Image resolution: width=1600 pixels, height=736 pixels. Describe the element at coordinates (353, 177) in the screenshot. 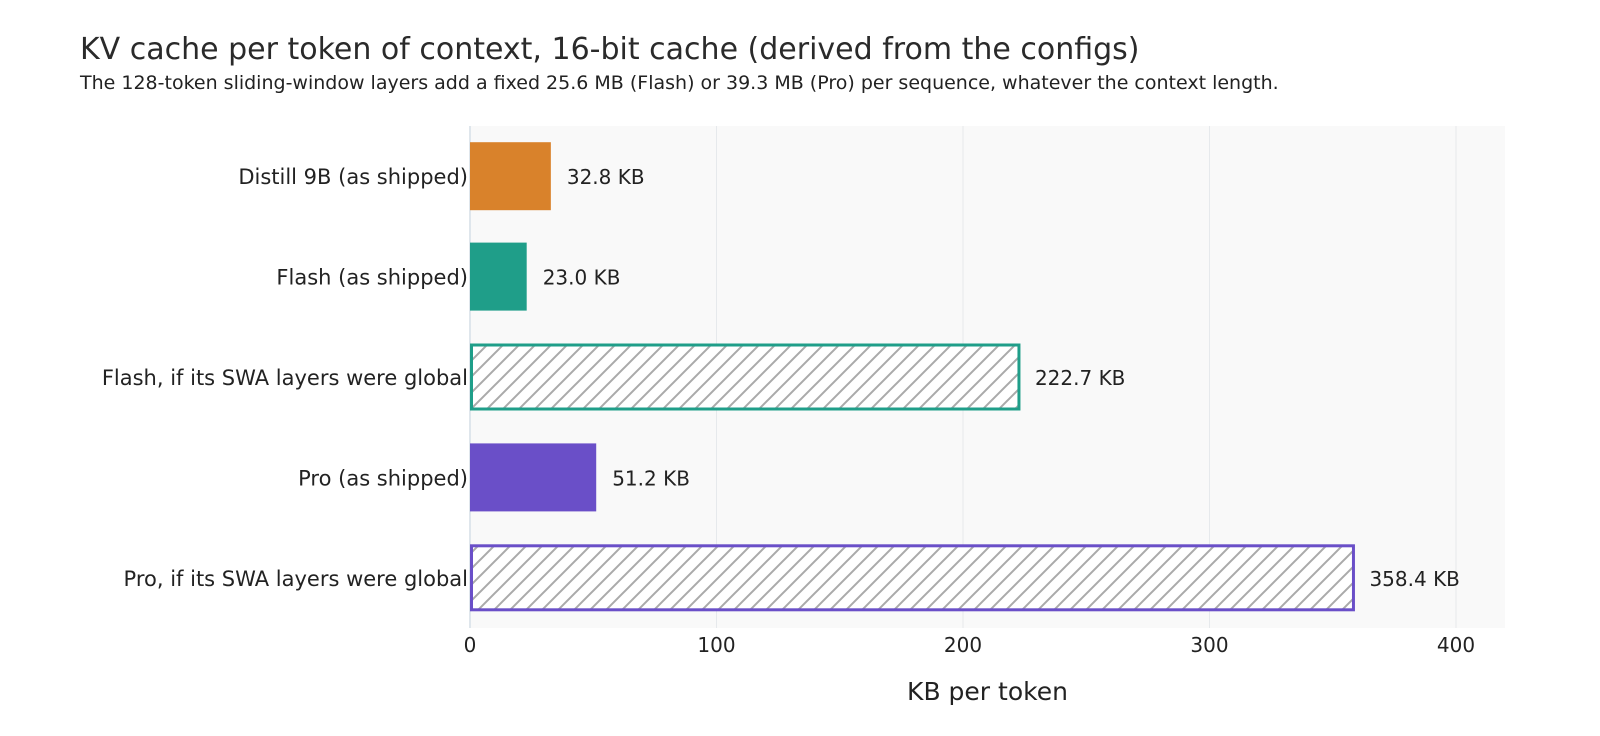

I see `category-label: Distill 9B (as shipped)` at that location.